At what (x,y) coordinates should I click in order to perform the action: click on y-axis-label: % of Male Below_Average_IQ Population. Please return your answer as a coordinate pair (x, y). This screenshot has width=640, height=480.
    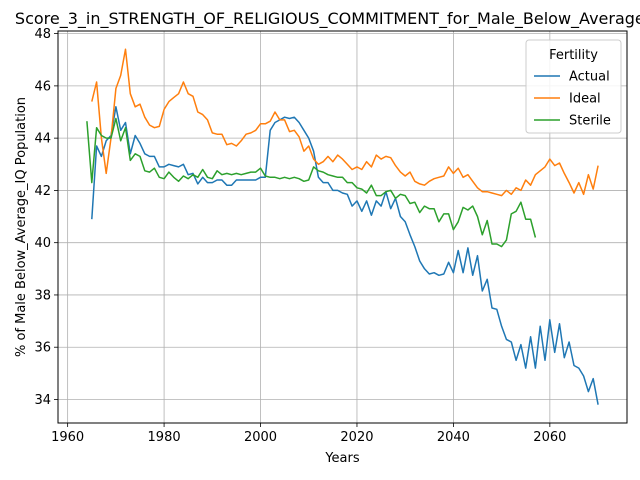
    Looking at the image, I should click on (21, 227).